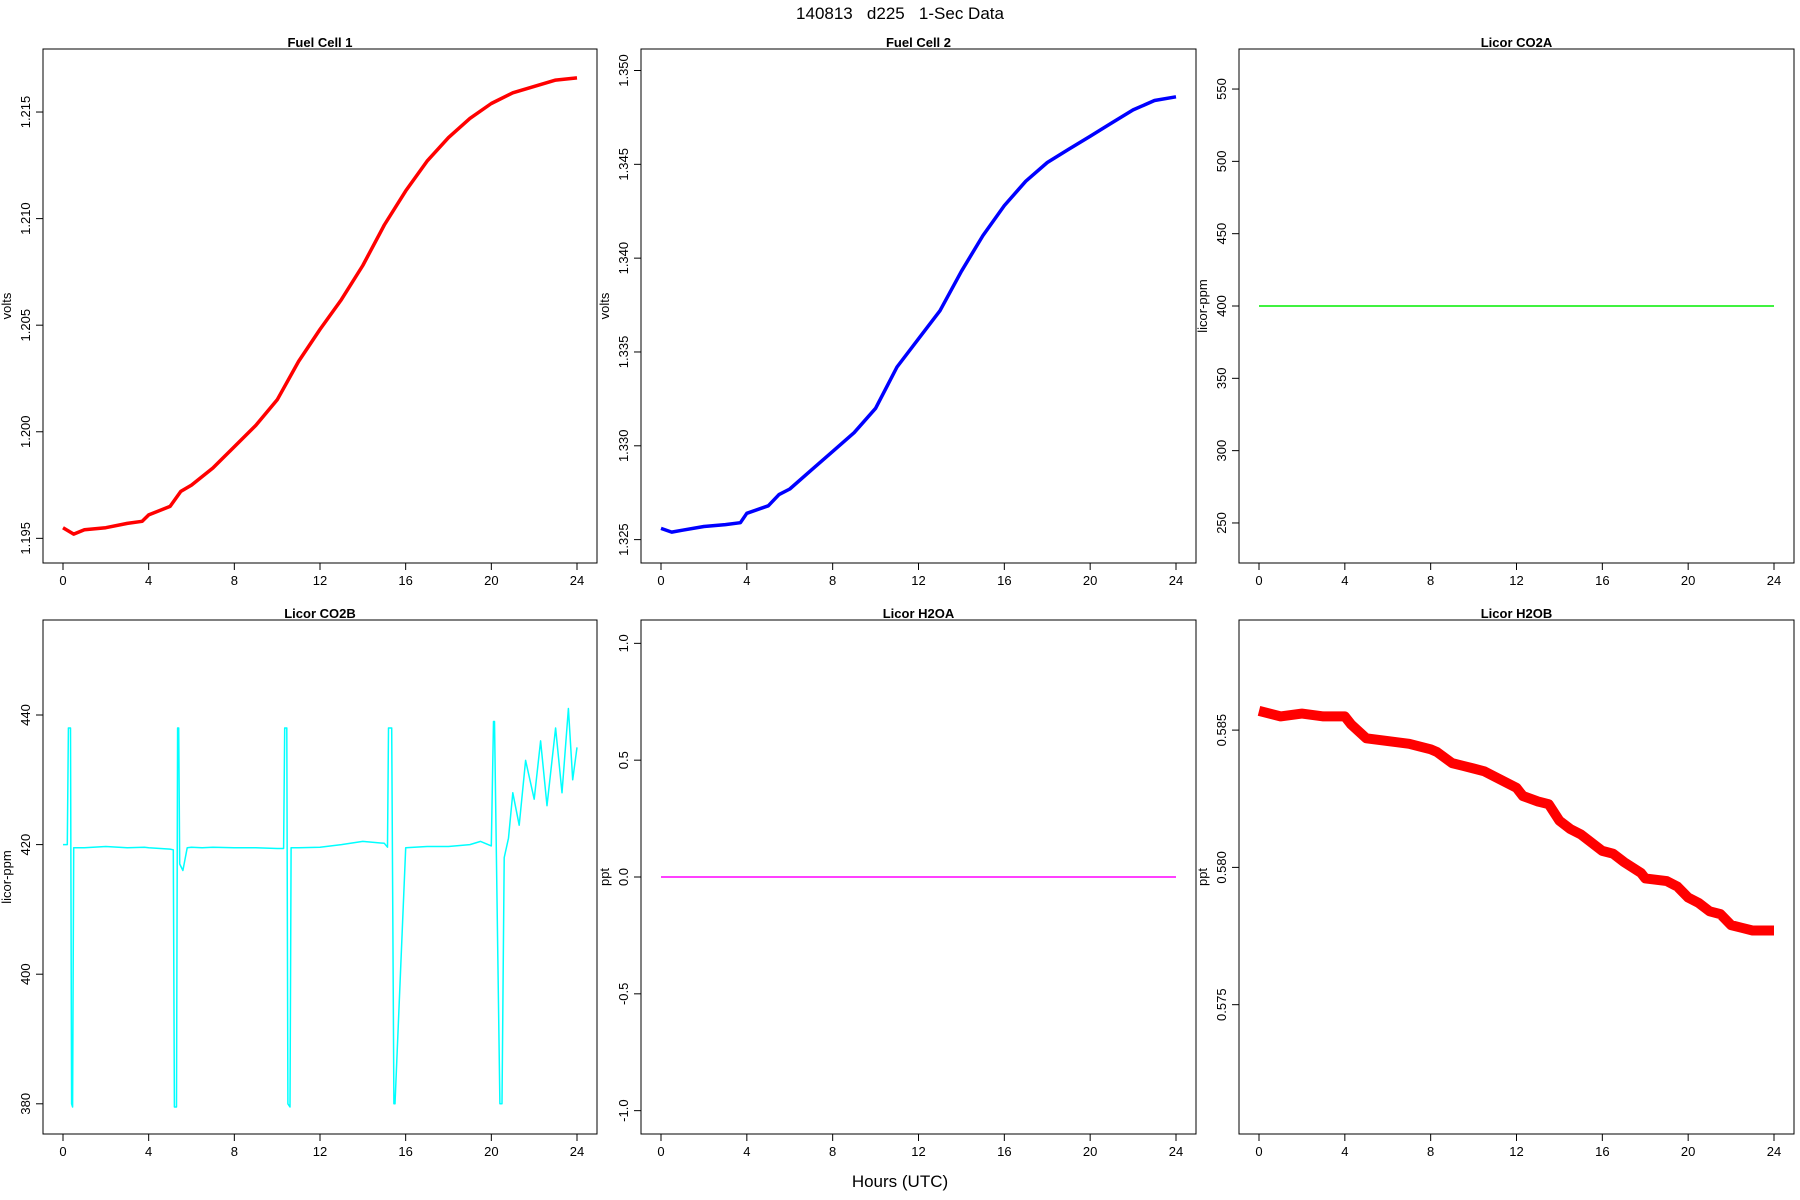 The height and width of the screenshot is (1200, 1800). Describe the element at coordinates (25, 112) in the screenshot. I see `y-tick-label: 1.215` at that location.